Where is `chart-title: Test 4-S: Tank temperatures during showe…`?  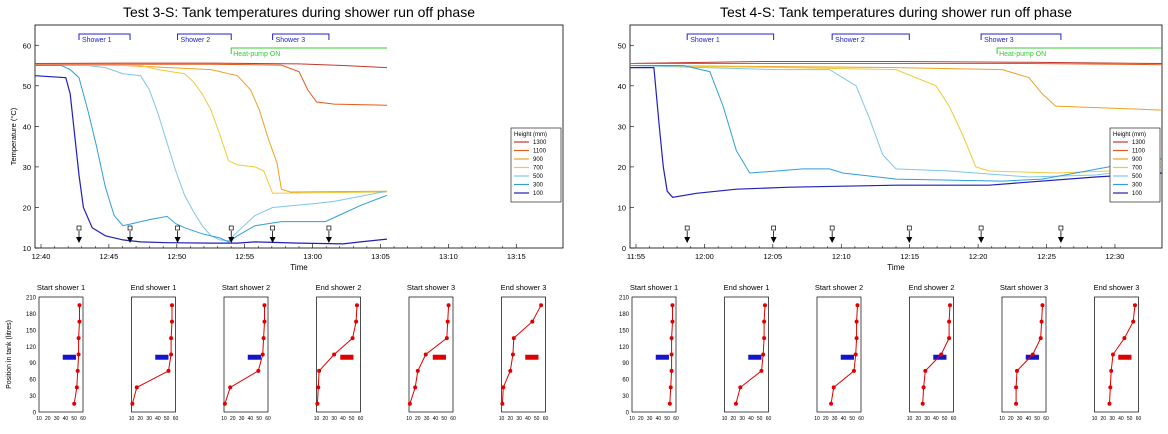 chart-title: Test 4-S: Tank temperatures during showe… is located at coordinates (896, 12).